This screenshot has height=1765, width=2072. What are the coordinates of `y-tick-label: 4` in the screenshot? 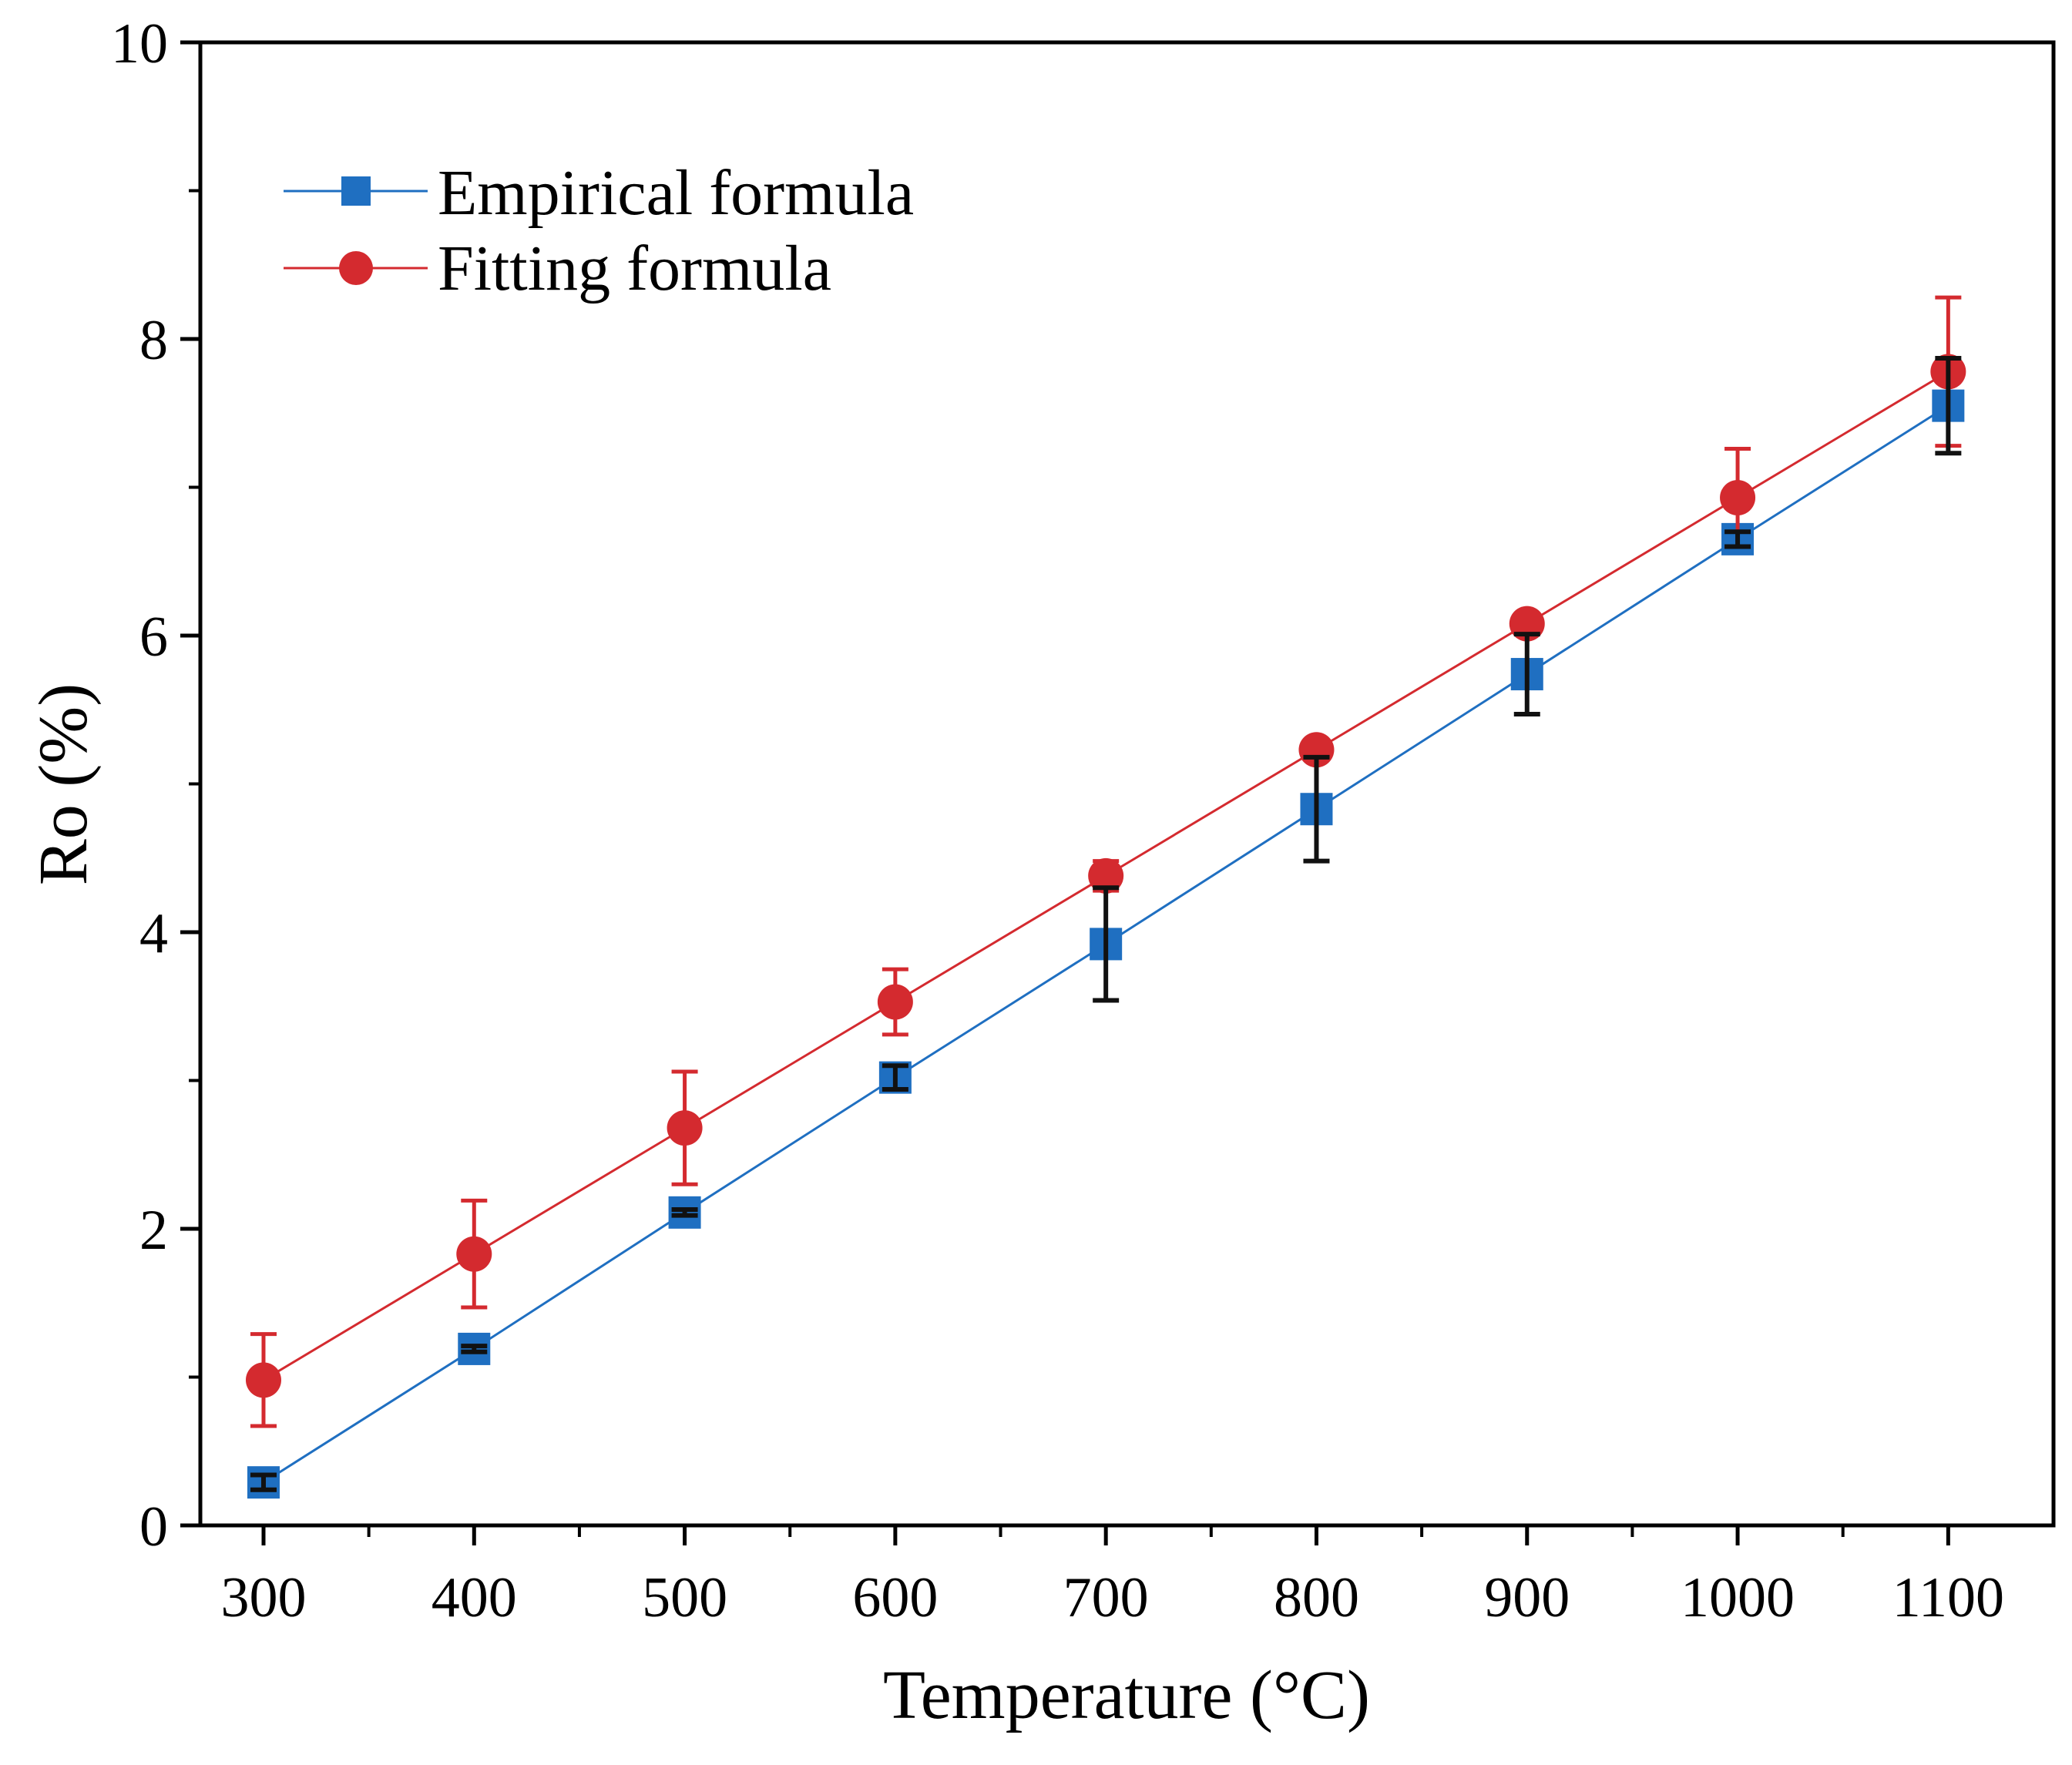 It's located at (153, 934).